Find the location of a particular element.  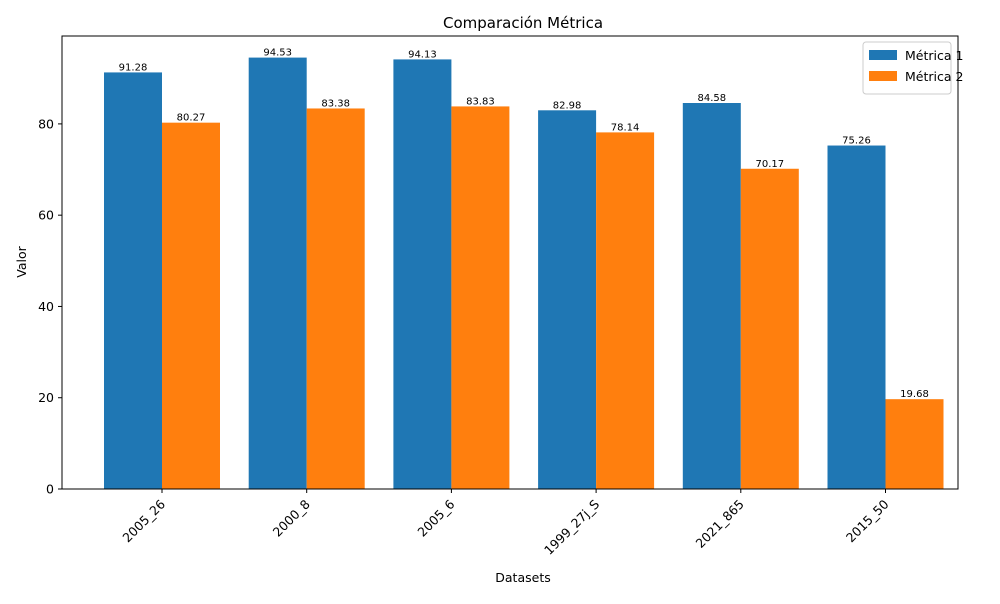

data-label: 94.13 is located at coordinates (422, 54).